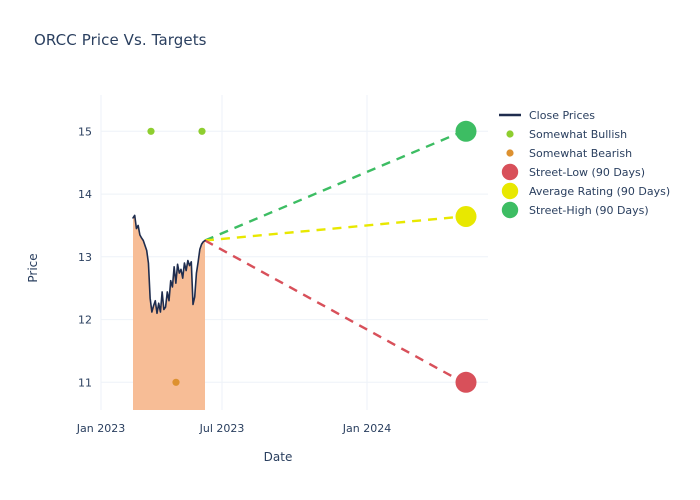  What do you see at coordinates (466, 131) in the screenshot?
I see `street-high-marker` at bounding box center [466, 131].